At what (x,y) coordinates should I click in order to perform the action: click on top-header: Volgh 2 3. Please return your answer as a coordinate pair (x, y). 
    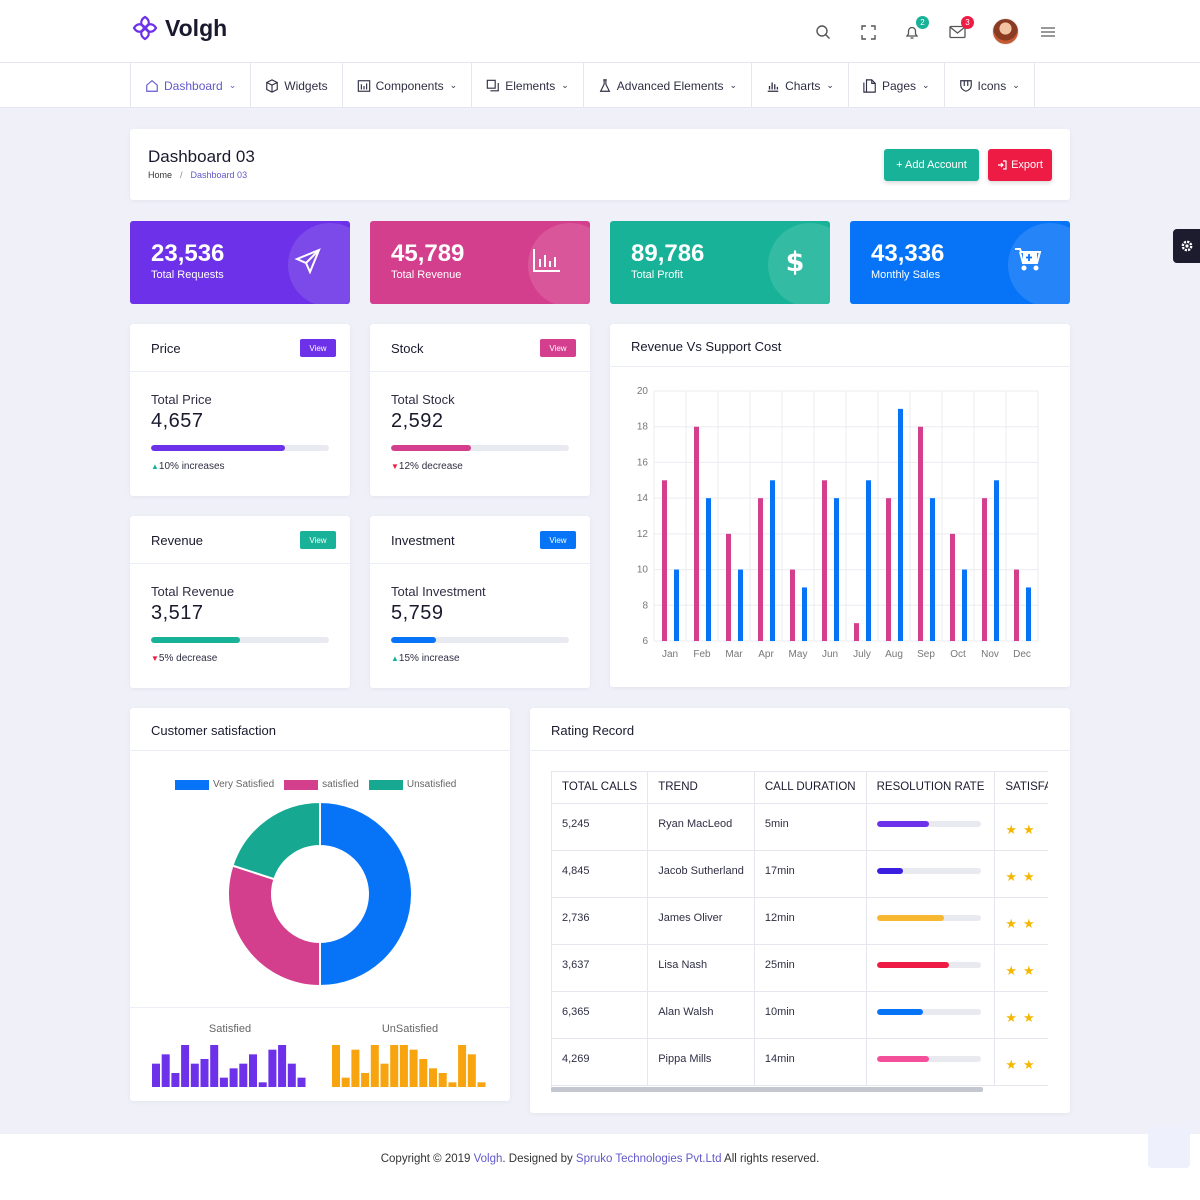
    Looking at the image, I should click on (600, 31).